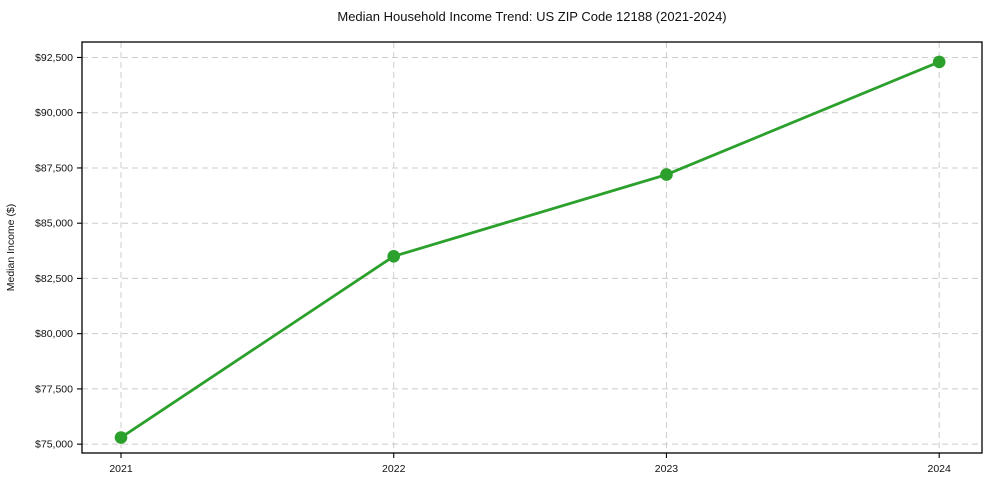 Image resolution: width=989 pixels, height=490 pixels. I want to click on x-tick-label: 2023, so click(667, 469).